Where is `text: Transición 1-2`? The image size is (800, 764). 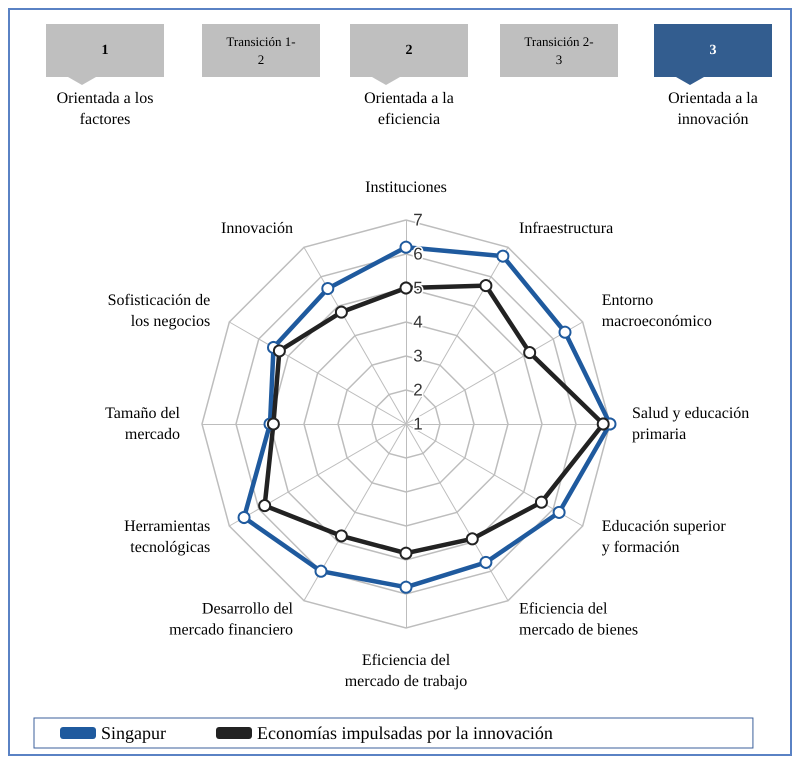
text: Transición 1-2 is located at coordinates (261, 50).